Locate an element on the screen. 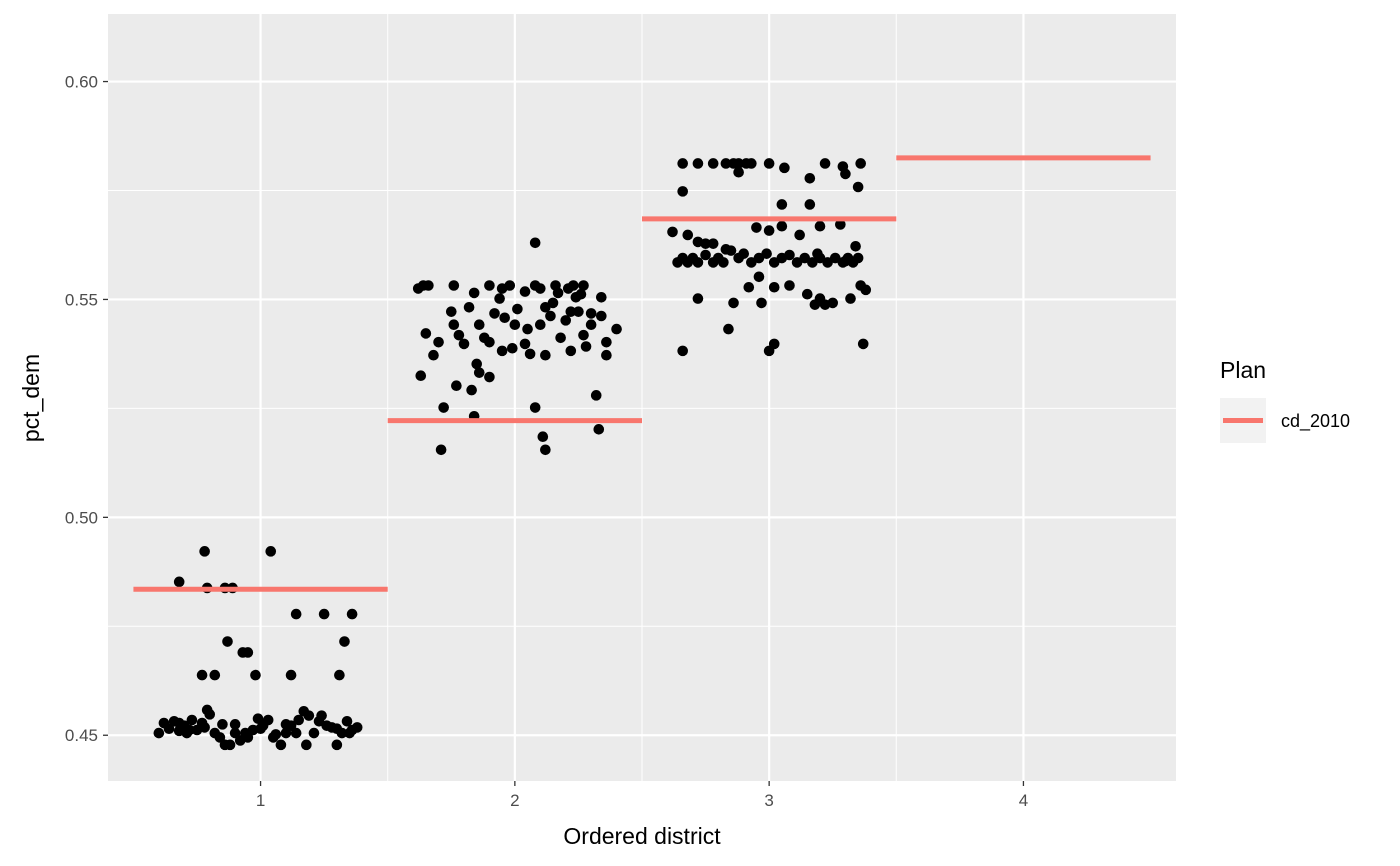 Image resolution: width=1400 pixels, height=866 pixels. x-tick-label: 4 is located at coordinates (1023, 800).